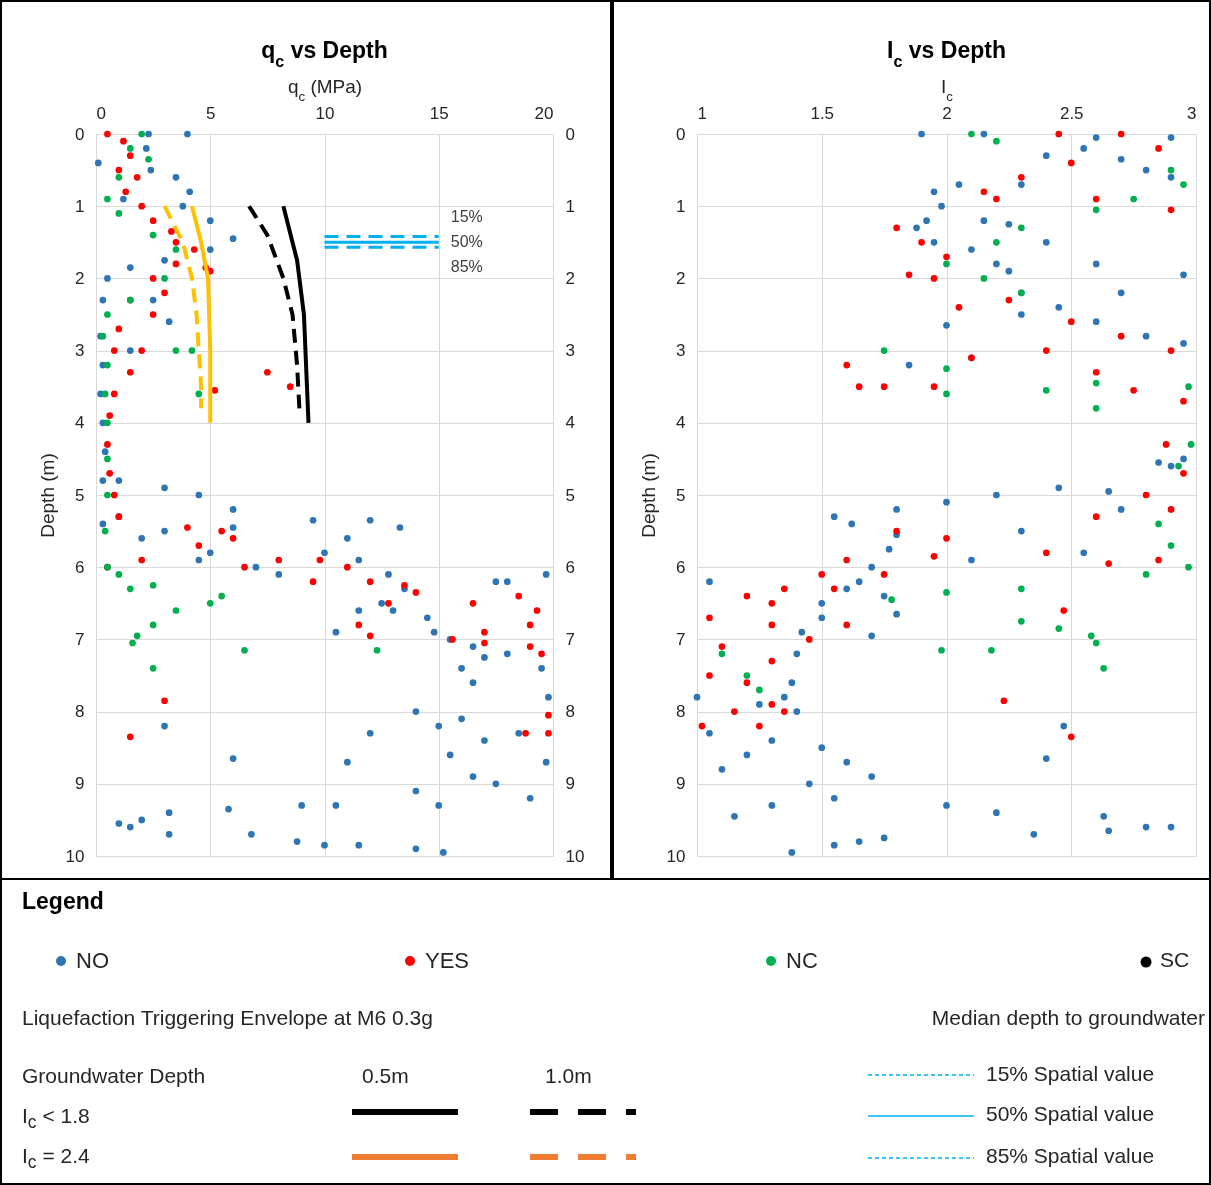 The image size is (1211, 1185). I want to click on text: Legend, so click(63, 901).